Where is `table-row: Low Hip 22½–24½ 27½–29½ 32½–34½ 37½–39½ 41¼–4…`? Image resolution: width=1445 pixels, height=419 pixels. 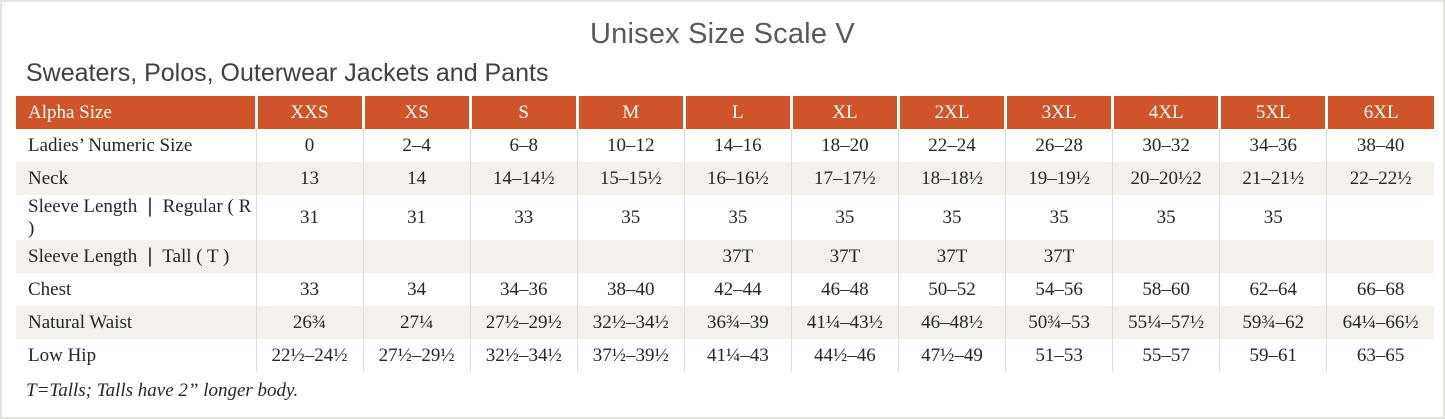 table-row: Low Hip 22½–24½ 27½–29½ 32½–34½ 37½–39½ 41¼–4… is located at coordinates (725, 355).